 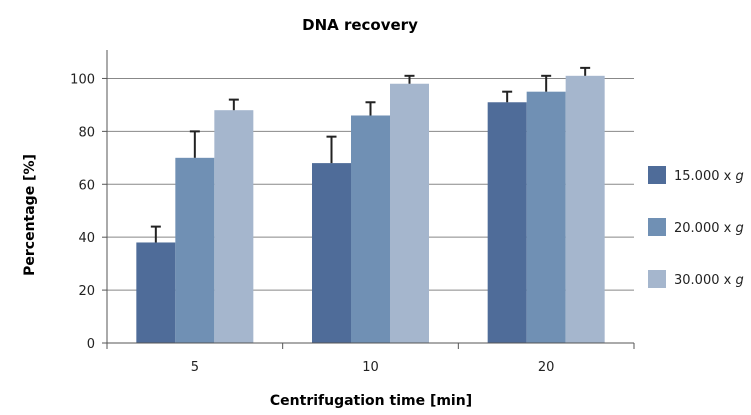 I want to click on legend-label: 15.000 x g, so click(x=709, y=176).